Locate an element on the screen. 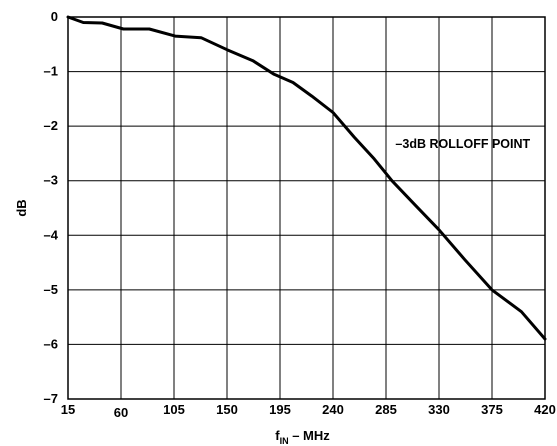 Image resolution: width=557 pixels, height=446 pixels. x-axis-title: fIN – MHz is located at coordinates (302, 437).